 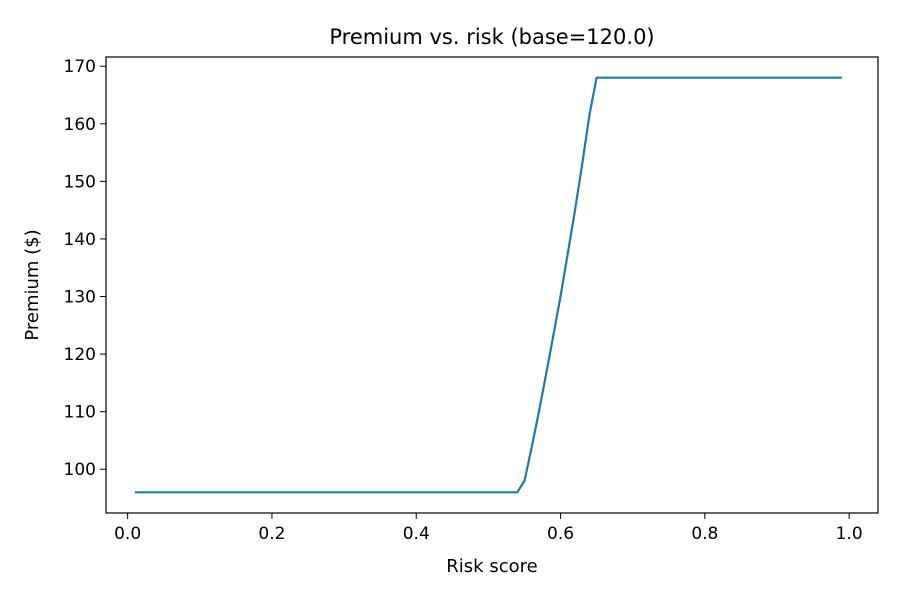 I want to click on x-tick-label: 0.2, so click(x=271, y=534).